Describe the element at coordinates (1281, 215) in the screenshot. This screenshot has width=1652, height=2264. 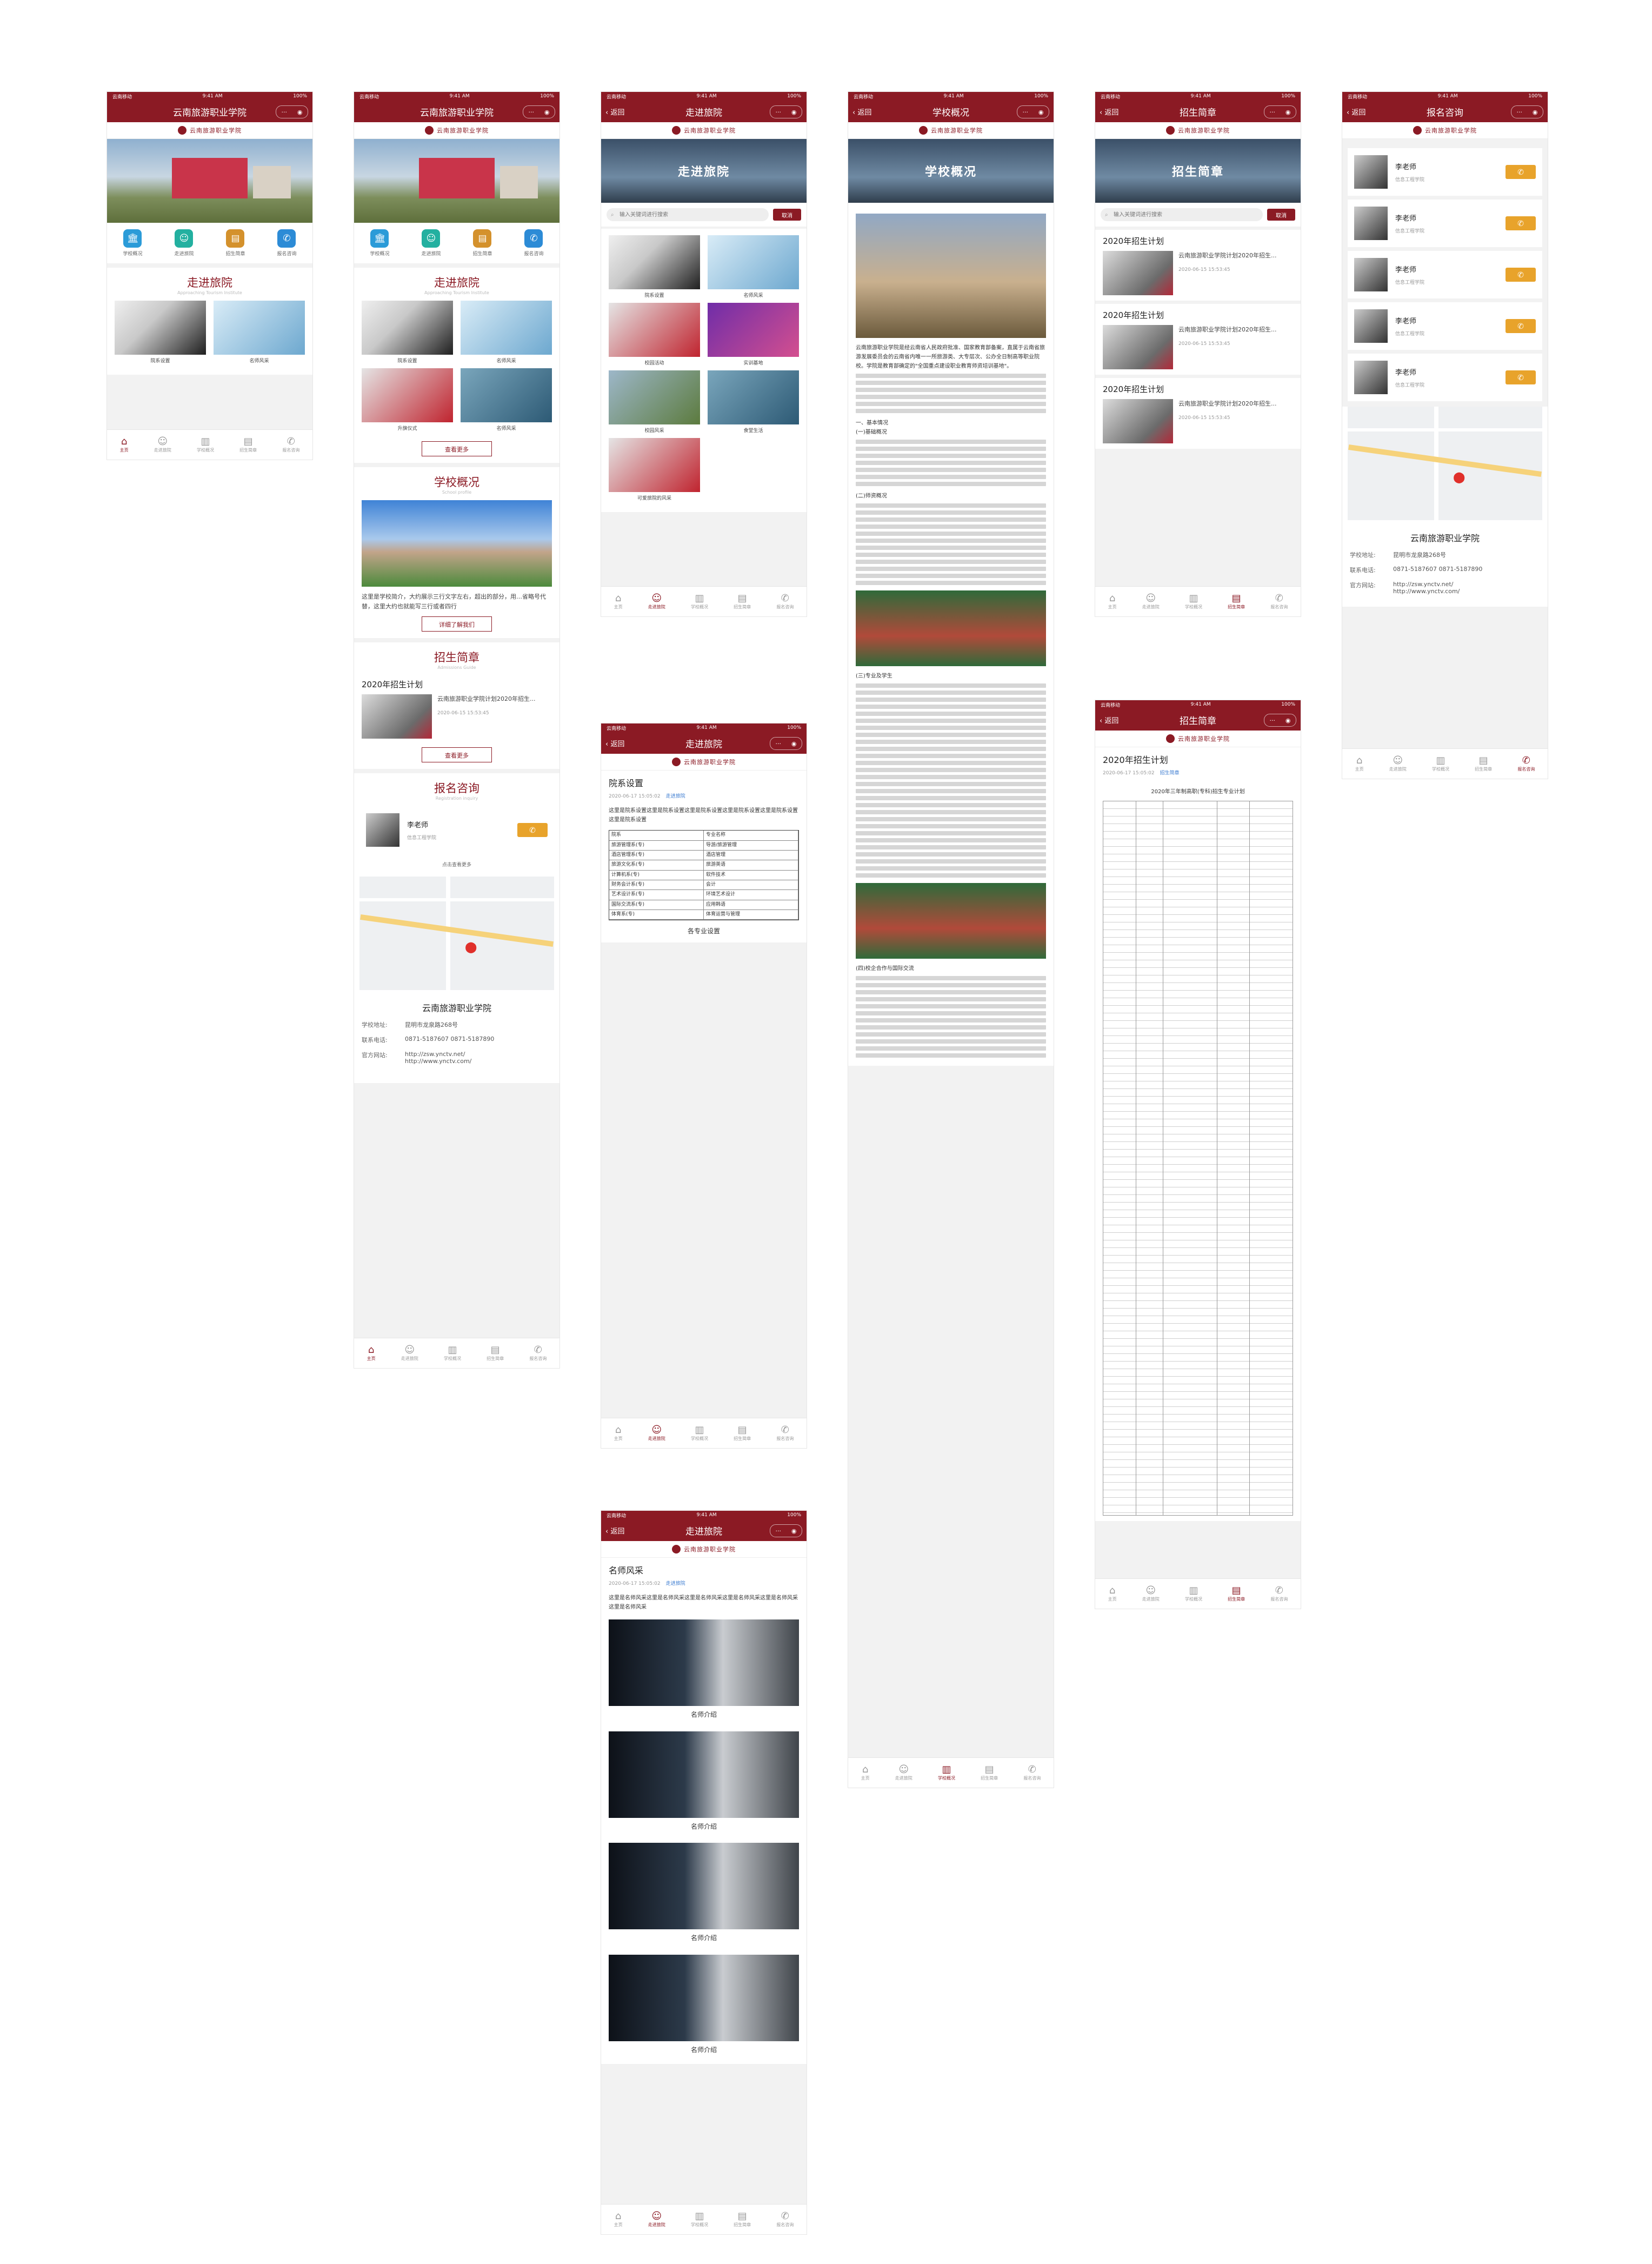
I see `cancel-button: 取消` at that location.